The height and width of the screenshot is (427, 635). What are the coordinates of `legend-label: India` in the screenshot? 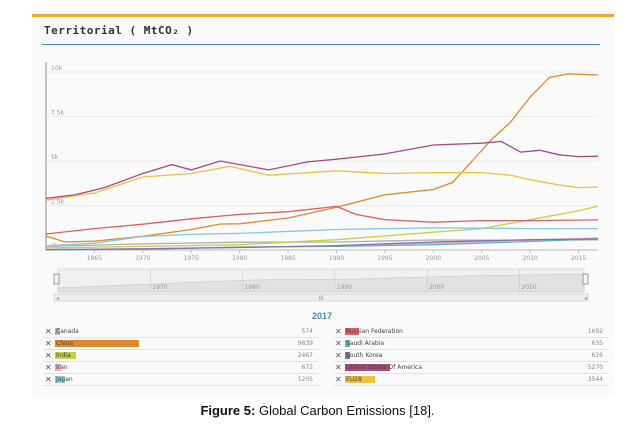 It's located at (63, 355).